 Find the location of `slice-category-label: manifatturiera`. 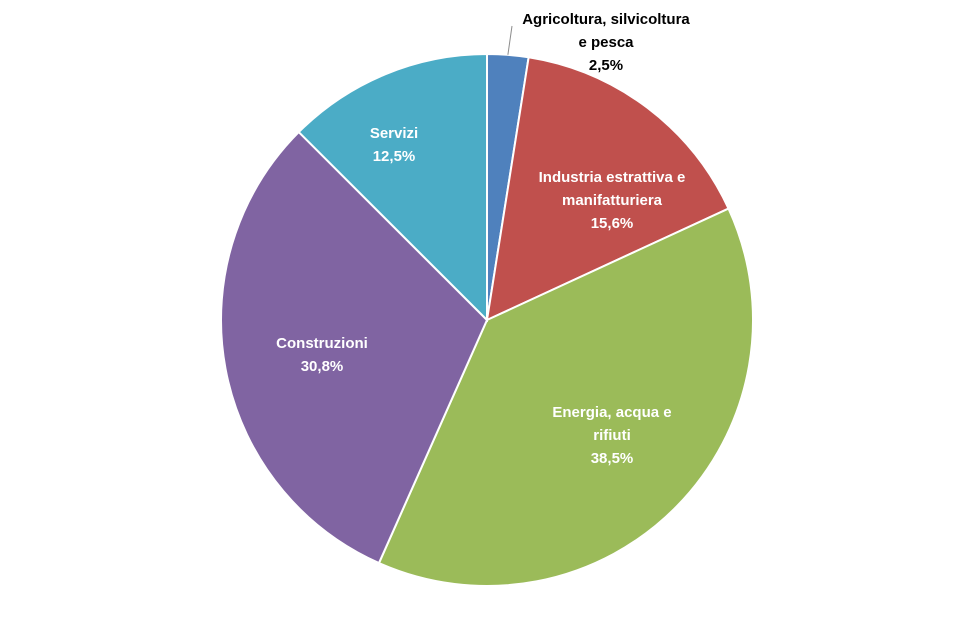

slice-category-label: manifatturiera is located at coordinates (612, 200).